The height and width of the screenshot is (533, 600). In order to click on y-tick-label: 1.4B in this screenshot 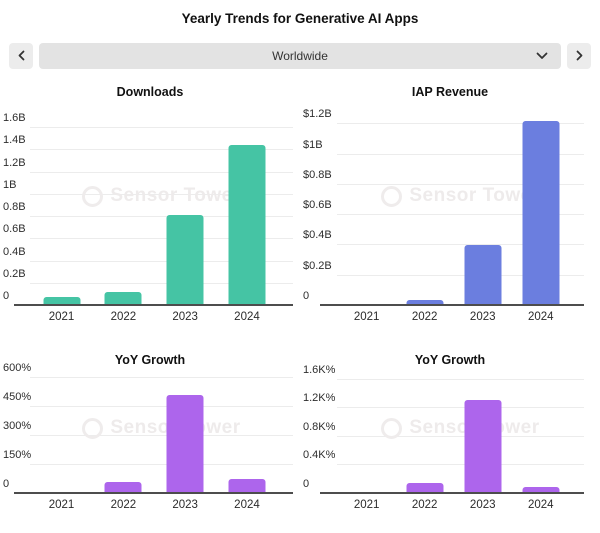, I will do `click(14, 140)`.